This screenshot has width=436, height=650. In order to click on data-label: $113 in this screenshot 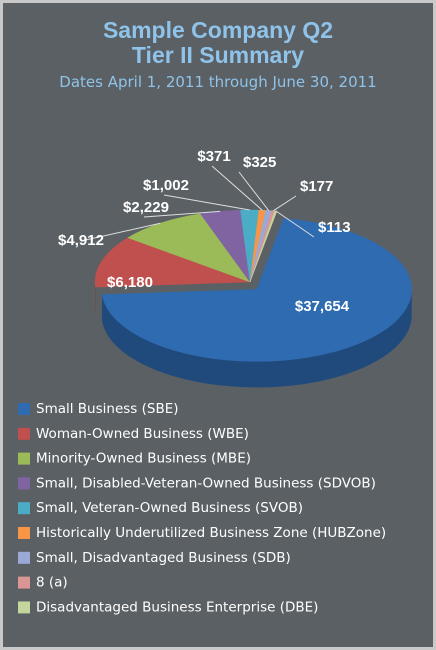, I will do `click(334, 227)`.